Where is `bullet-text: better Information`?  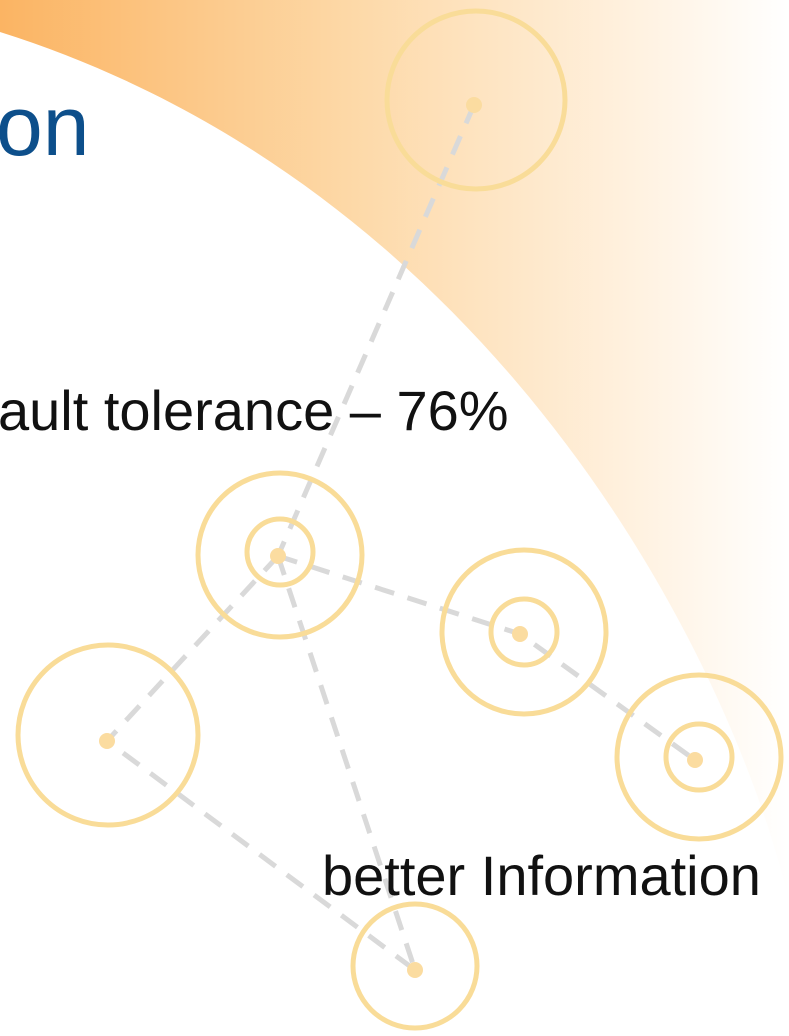 bullet-text: better Information is located at coordinates (541, 875).